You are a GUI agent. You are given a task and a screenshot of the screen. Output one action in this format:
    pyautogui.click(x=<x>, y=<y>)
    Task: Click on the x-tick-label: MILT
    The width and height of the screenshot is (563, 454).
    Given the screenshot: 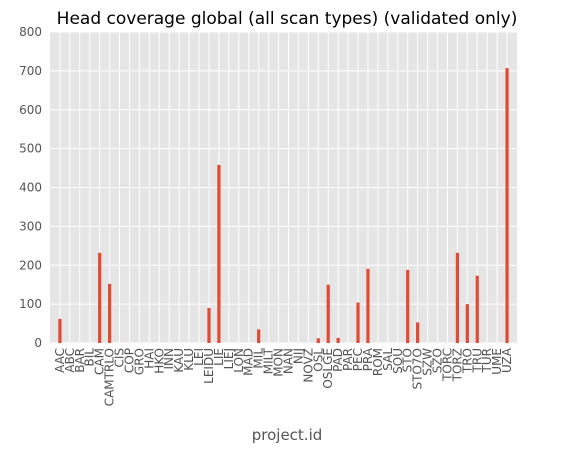 What is the action you would take?
    pyautogui.click(x=269, y=360)
    